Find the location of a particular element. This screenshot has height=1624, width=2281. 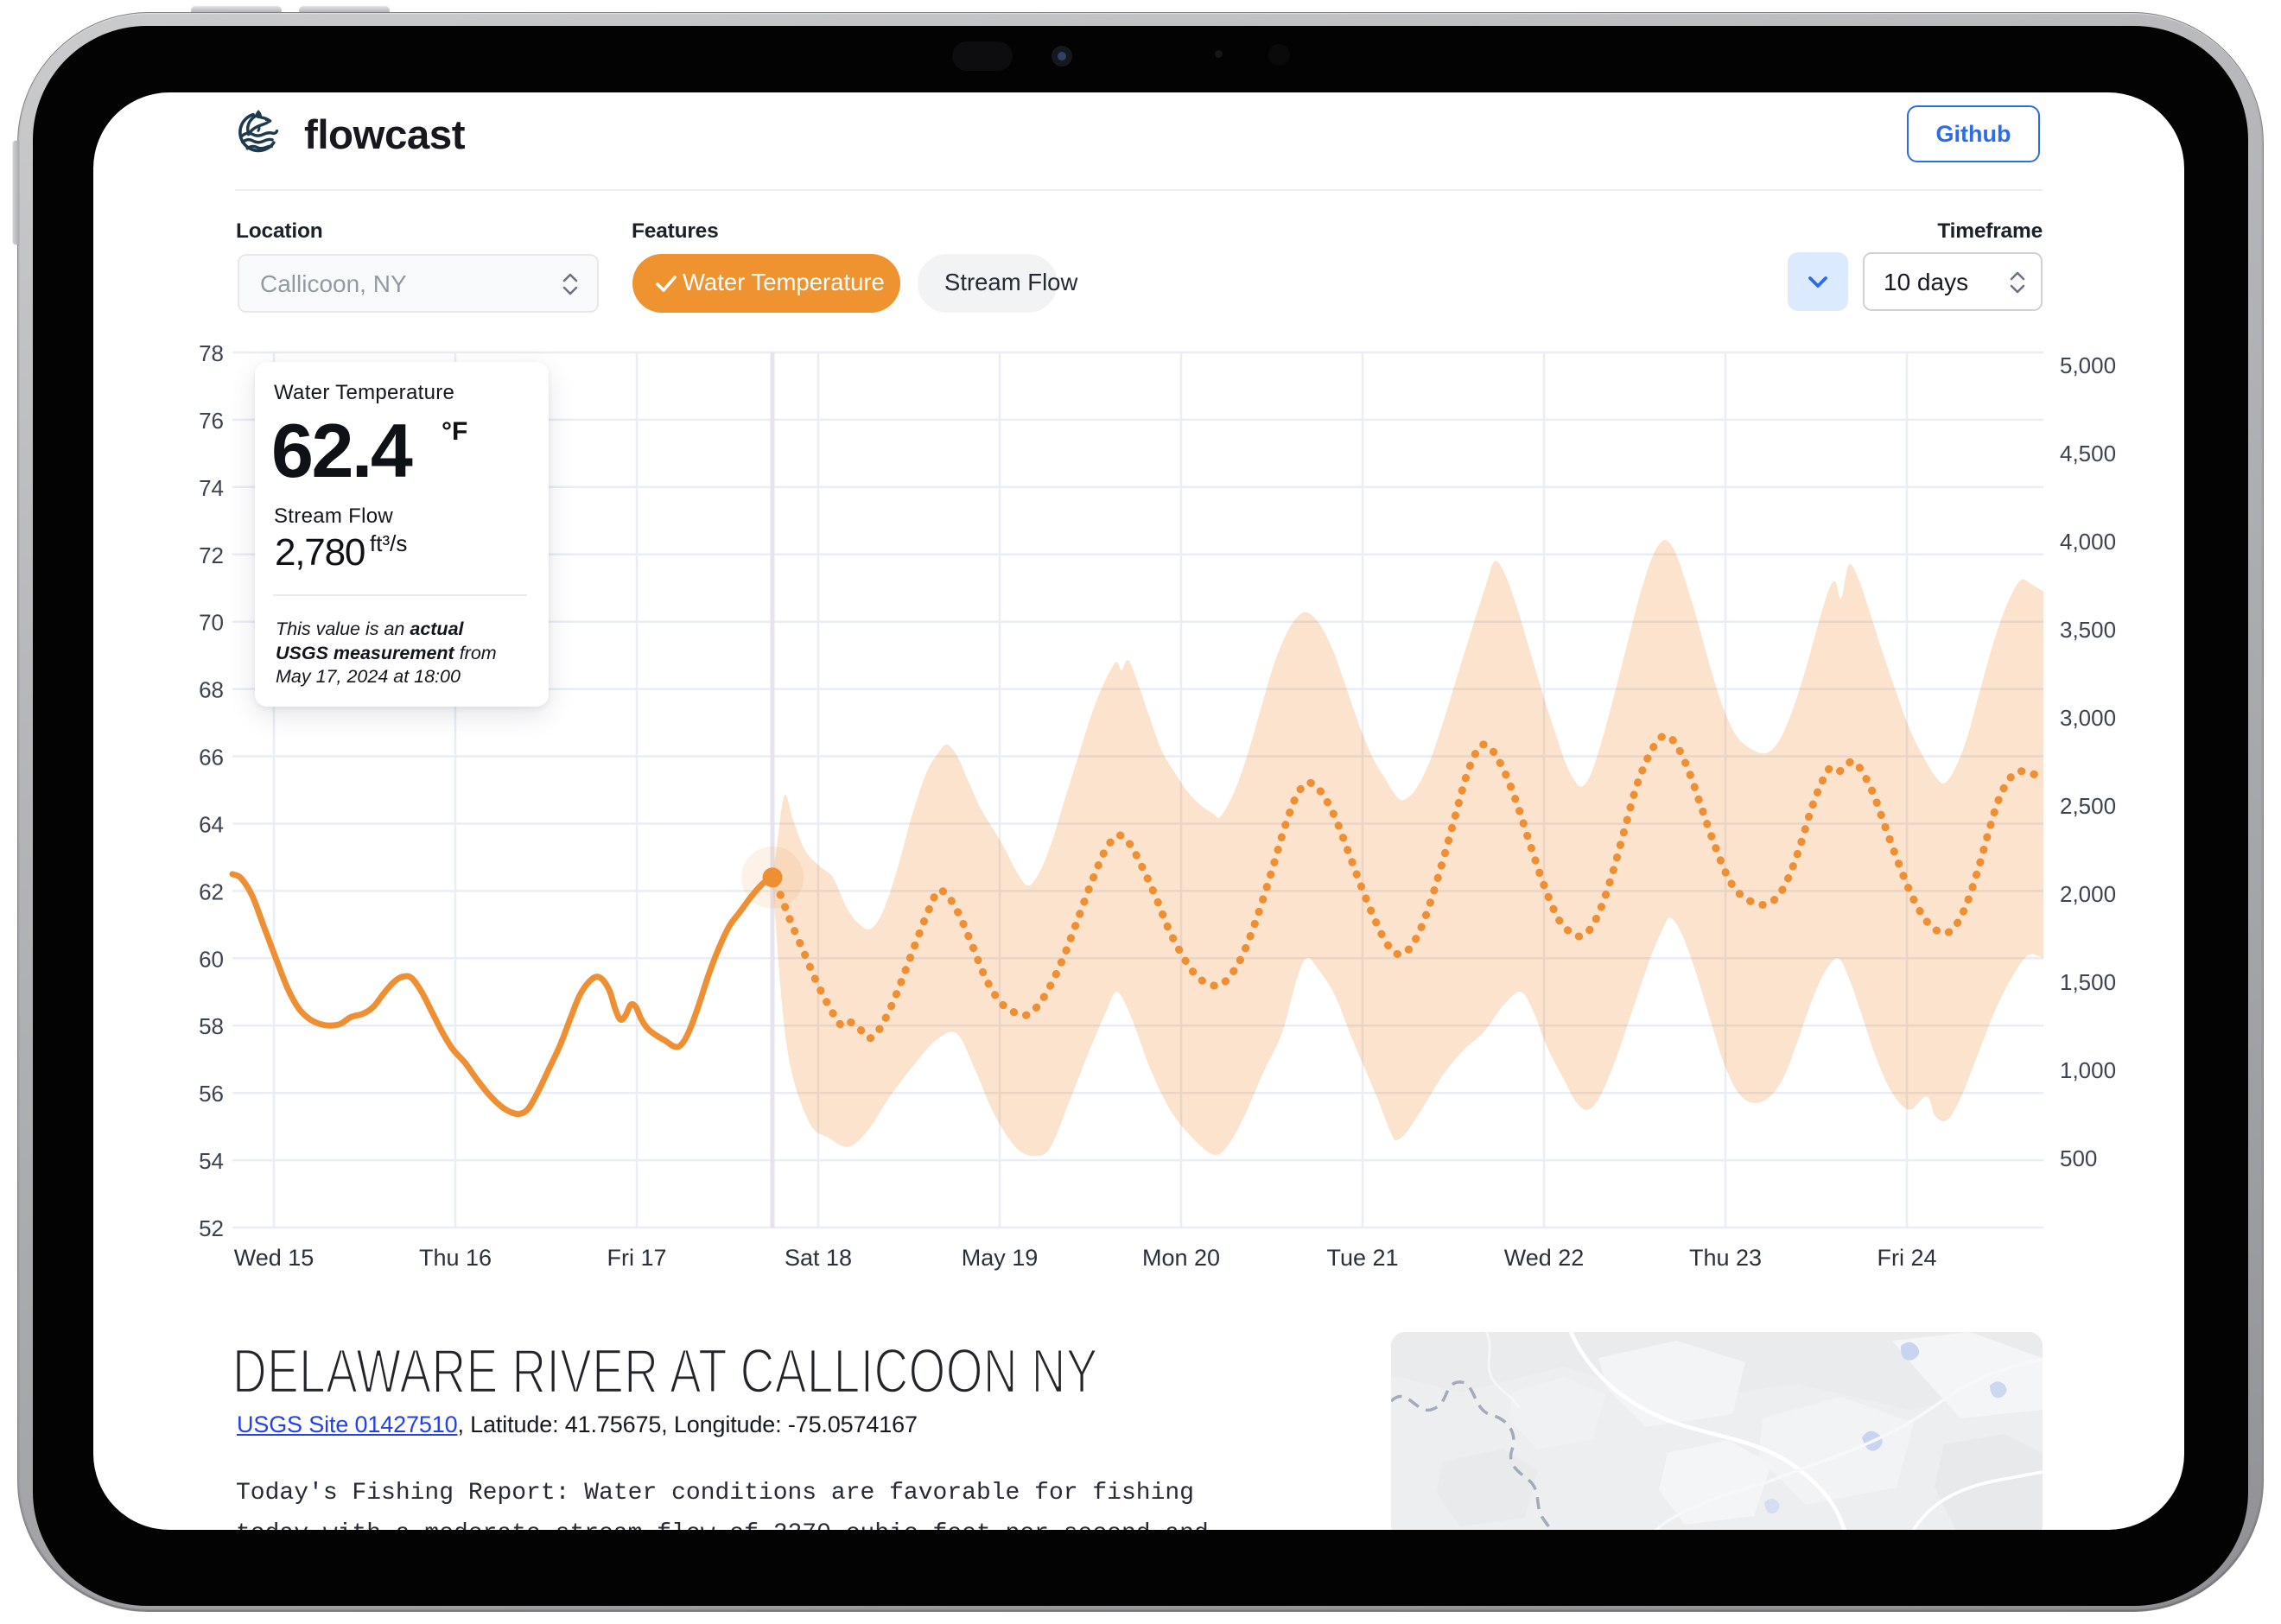

svg-text: 5,000 is located at coordinates (2088, 365).